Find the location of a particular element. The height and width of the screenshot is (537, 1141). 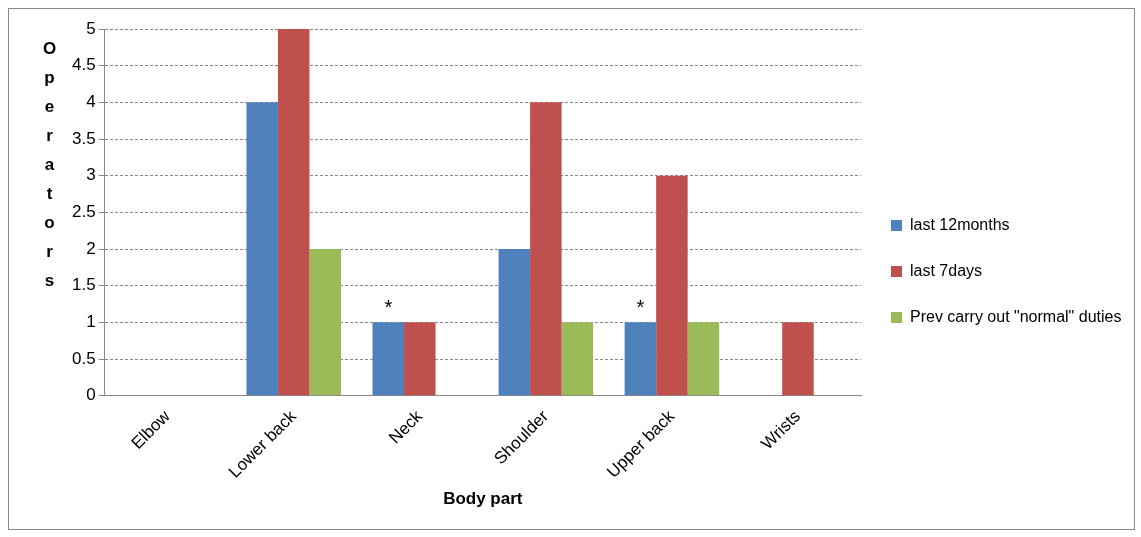

y-tick-label: 0 is located at coordinates (91, 395).